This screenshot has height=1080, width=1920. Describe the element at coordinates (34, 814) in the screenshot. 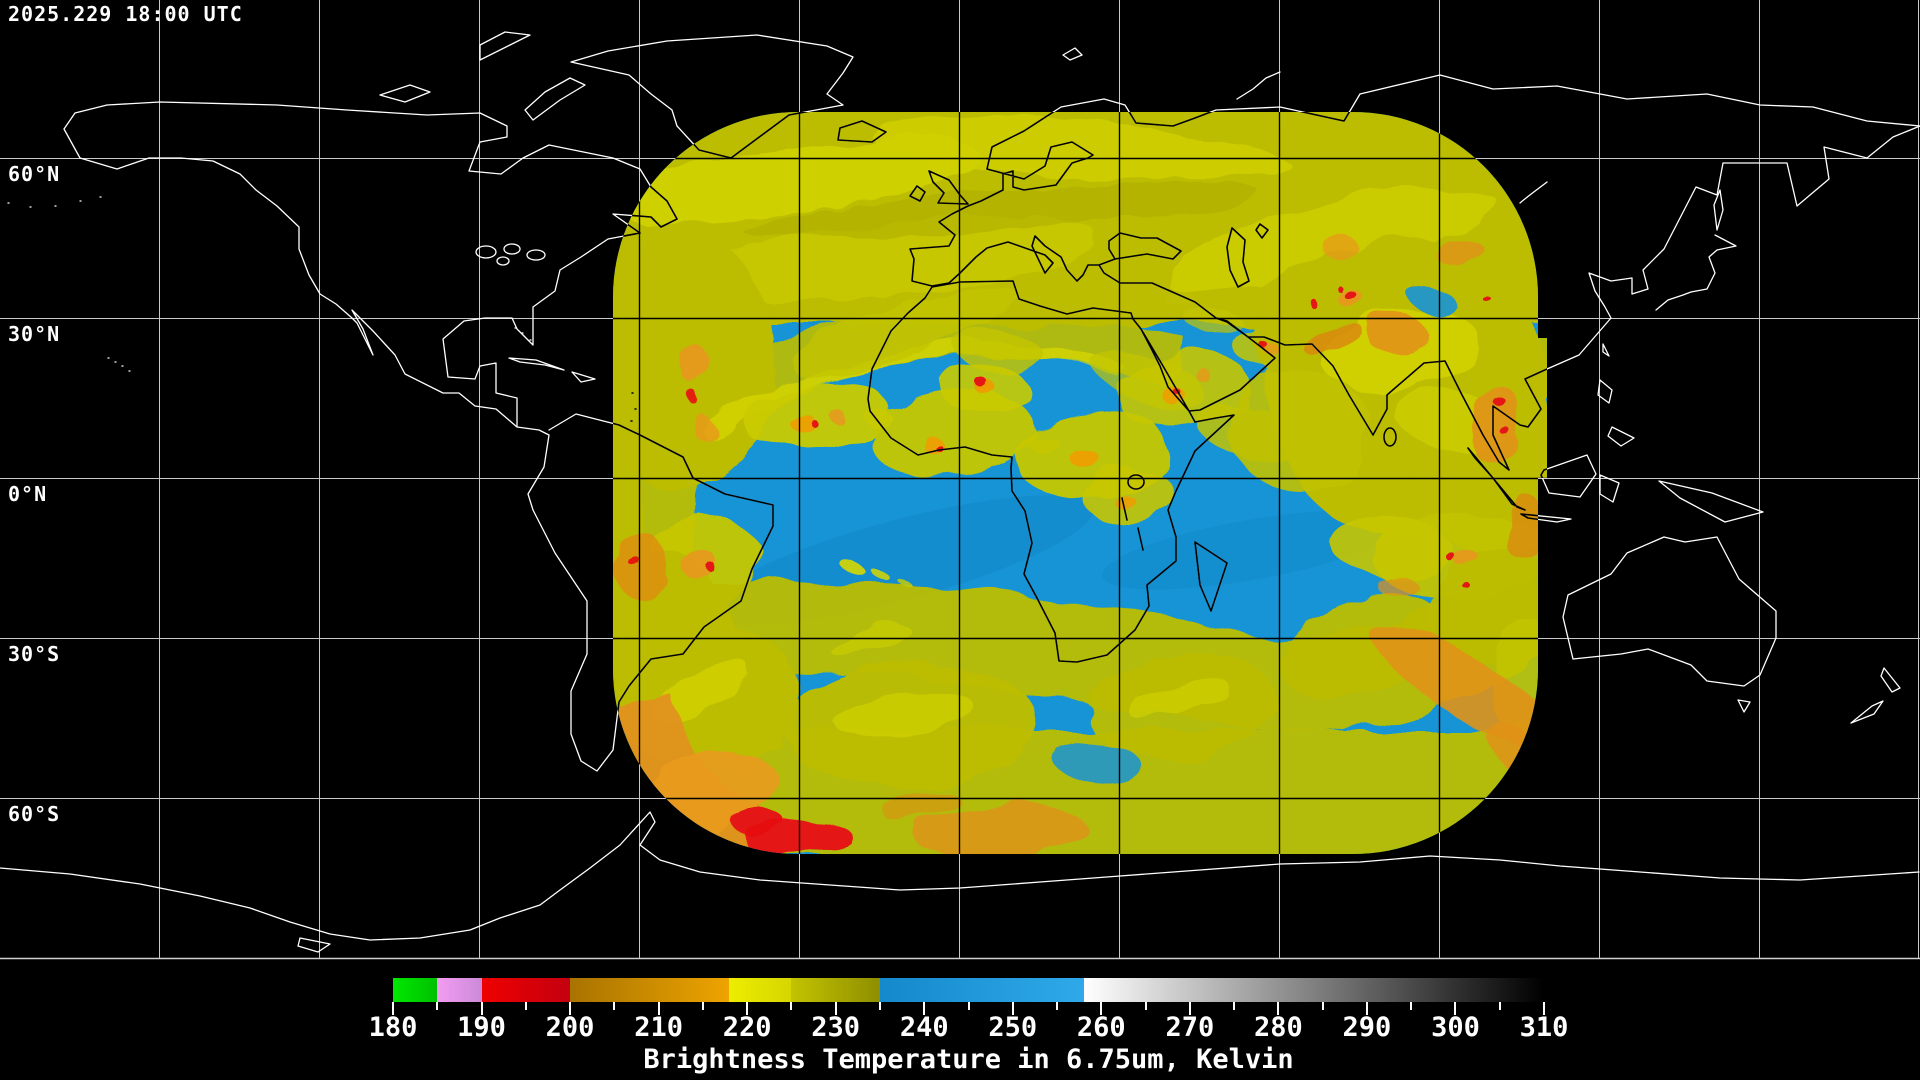

I see `lat-label: 60°S` at that location.